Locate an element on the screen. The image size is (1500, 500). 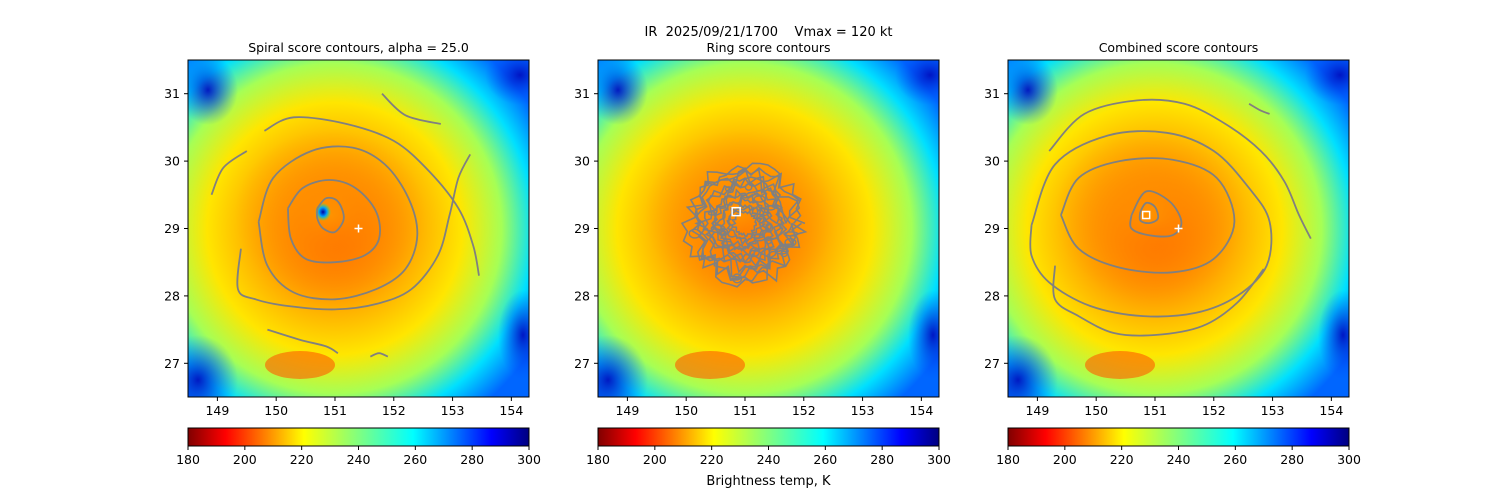
combined-contours is located at coordinates (1170, 217).